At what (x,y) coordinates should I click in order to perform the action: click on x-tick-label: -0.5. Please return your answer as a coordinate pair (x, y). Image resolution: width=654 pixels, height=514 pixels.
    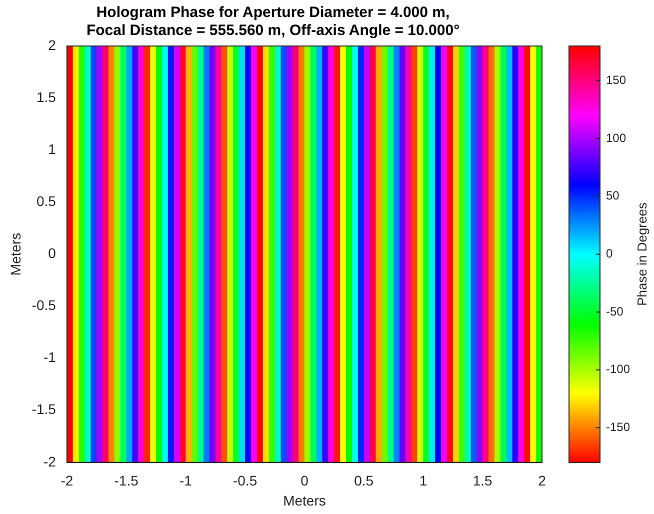
    Looking at the image, I should click on (245, 480).